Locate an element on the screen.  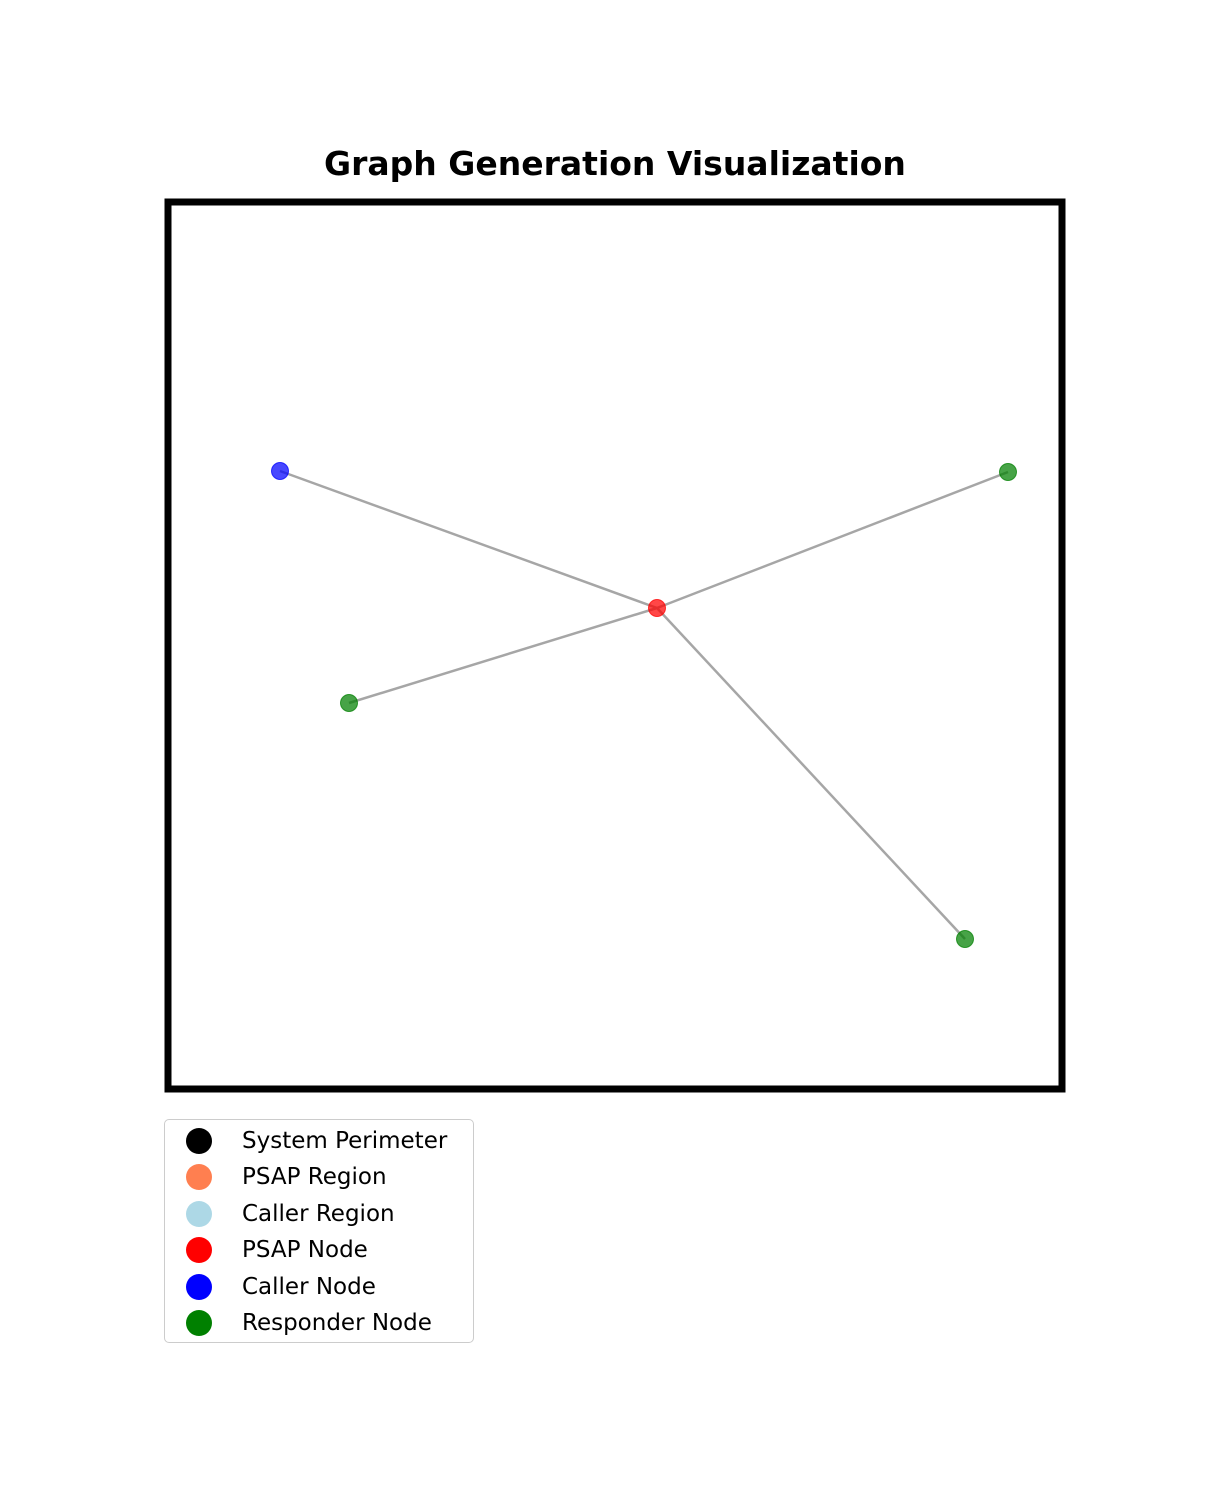
legend-label: Caller Node is located at coordinates (309, 1286).